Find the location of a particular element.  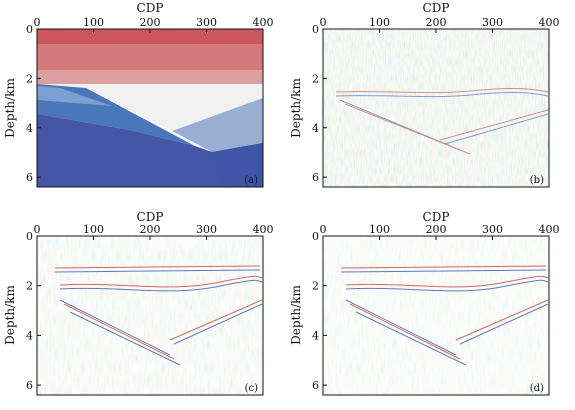

y-tick-label-a-2: 4 is located at coordinates (29, 128).